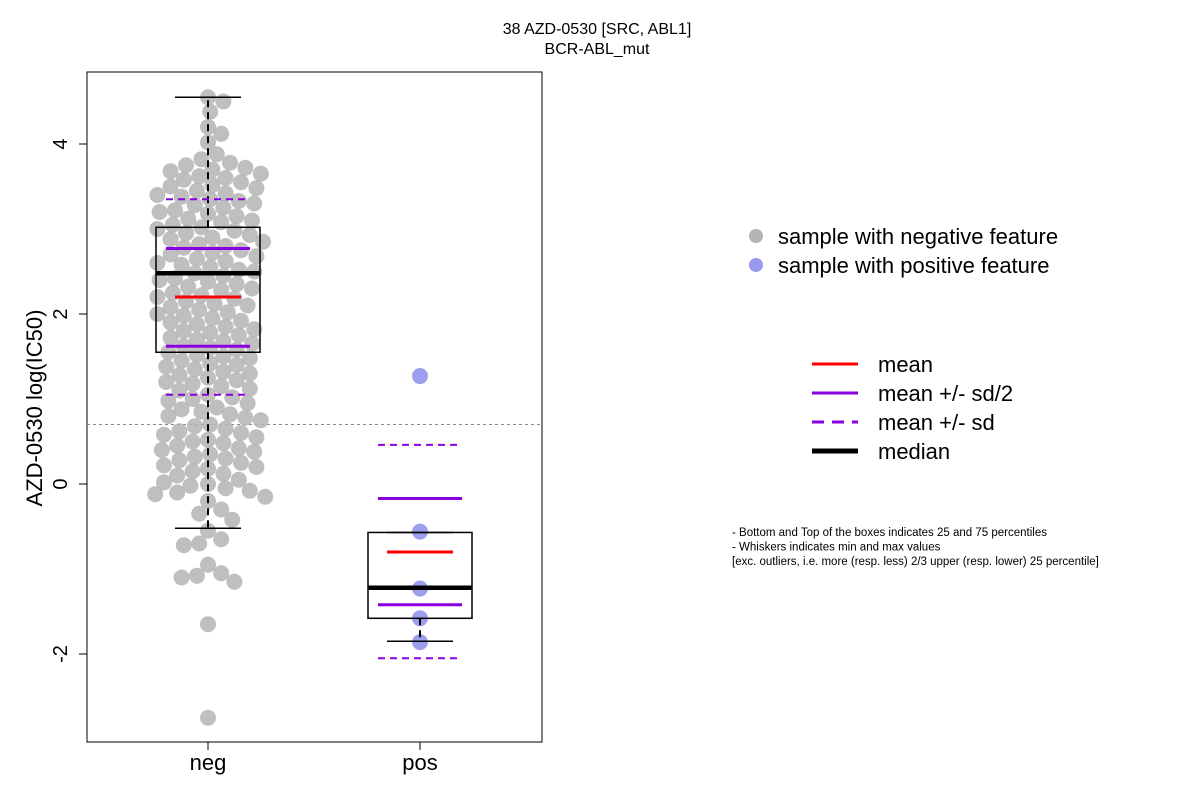 Image resolution: width=1200 pixels, height=805 pixels. What do you see at coordinates (419, 762) in the screenshot?
I see `x-tick-label-pos: pos` at bounding box center [419, 762].